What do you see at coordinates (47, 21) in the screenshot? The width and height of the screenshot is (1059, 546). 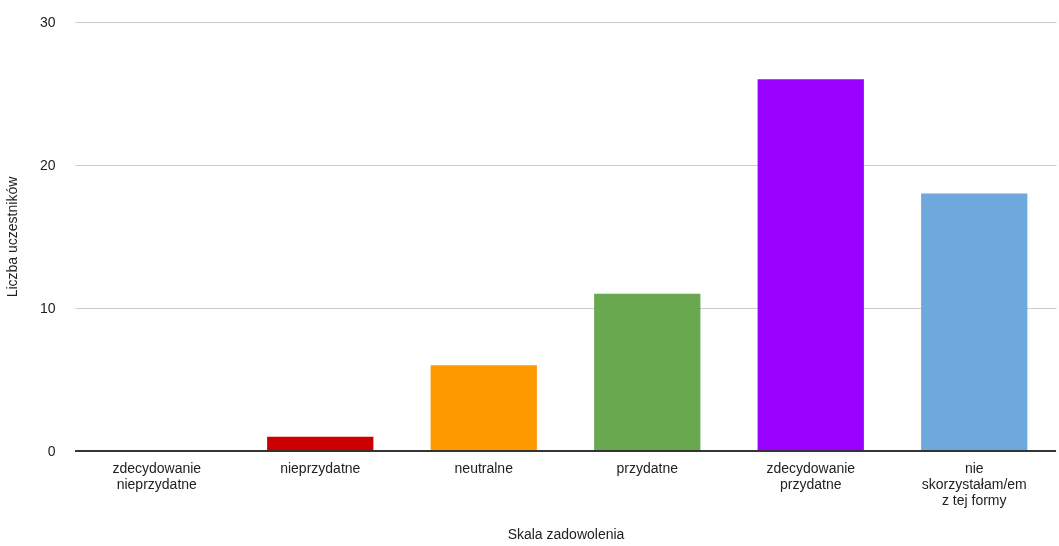 I see `y-tick-label: 30` at bounding box center [47, 21].